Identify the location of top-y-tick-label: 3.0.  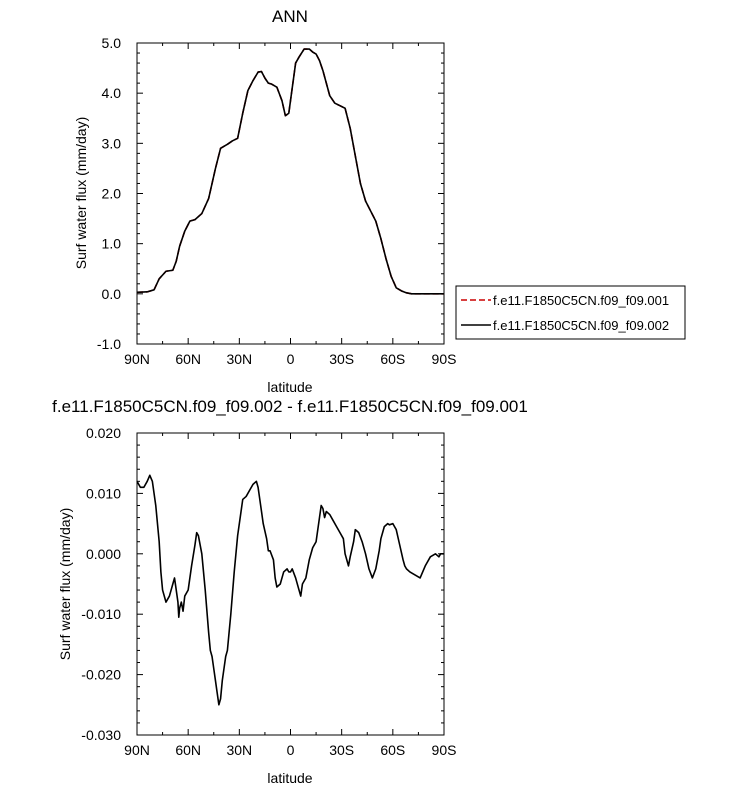
(112, 143).